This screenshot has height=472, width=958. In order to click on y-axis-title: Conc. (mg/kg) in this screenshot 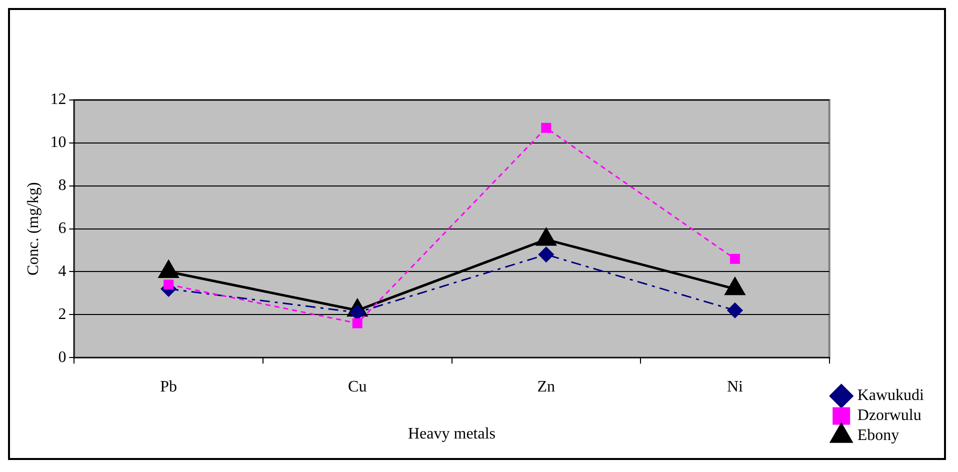, I will do `click(33, 229)`.